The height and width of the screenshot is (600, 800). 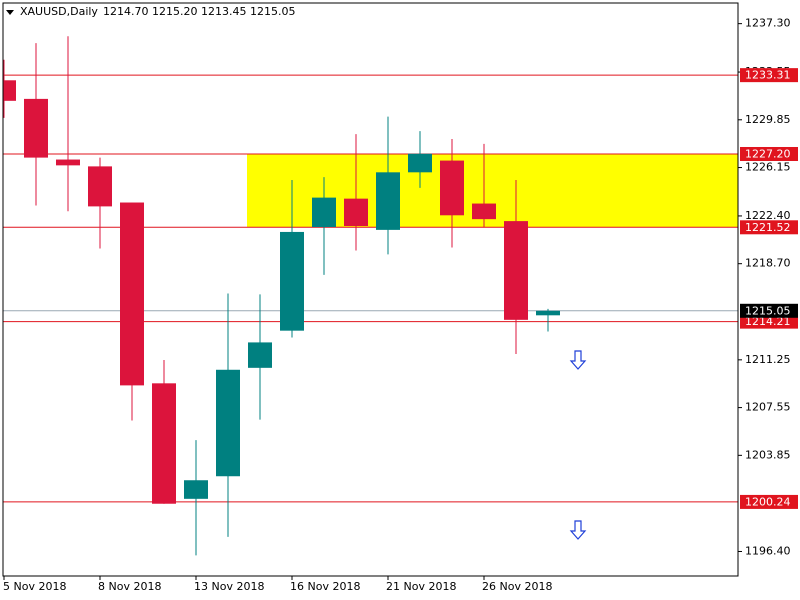 I want to click on y-tick-label: 1207.55, so click(x=768, y=407).